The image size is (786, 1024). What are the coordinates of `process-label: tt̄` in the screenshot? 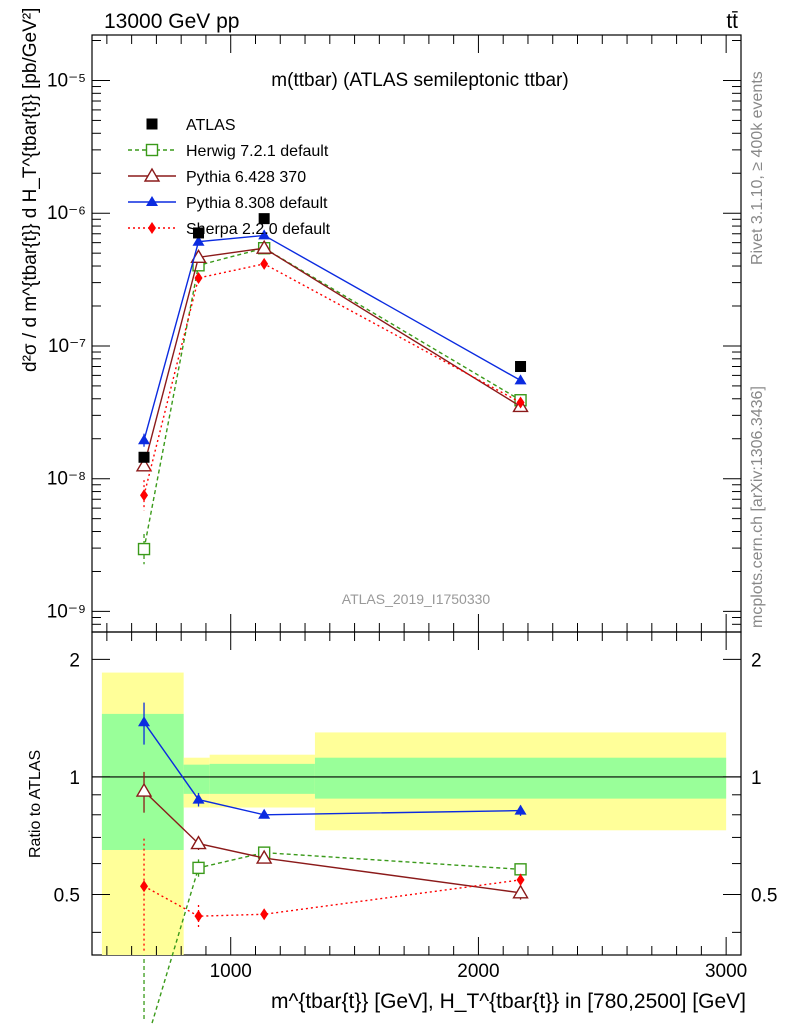 It's located at (732, 21).